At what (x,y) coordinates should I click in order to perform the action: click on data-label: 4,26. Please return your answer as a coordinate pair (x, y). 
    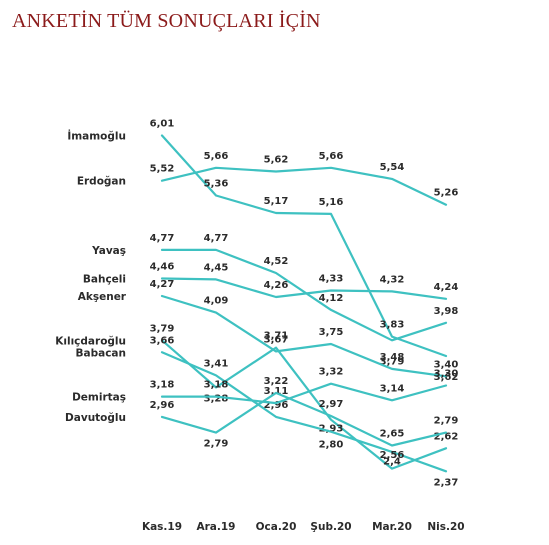
    Looking at the image, I should click on (276, 285).